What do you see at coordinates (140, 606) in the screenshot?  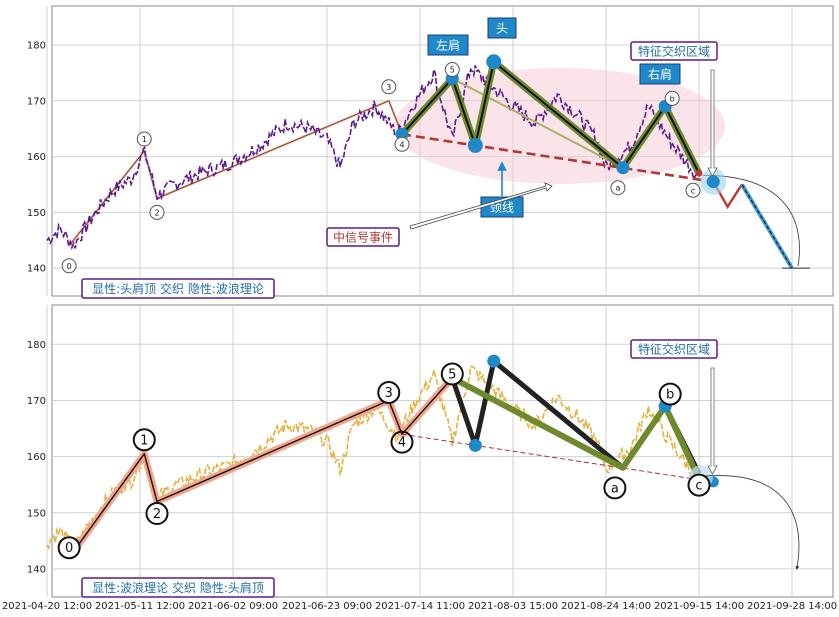 I see `x-tick-label: 2021-05-11 12:00` at bounding box center [140, 606].